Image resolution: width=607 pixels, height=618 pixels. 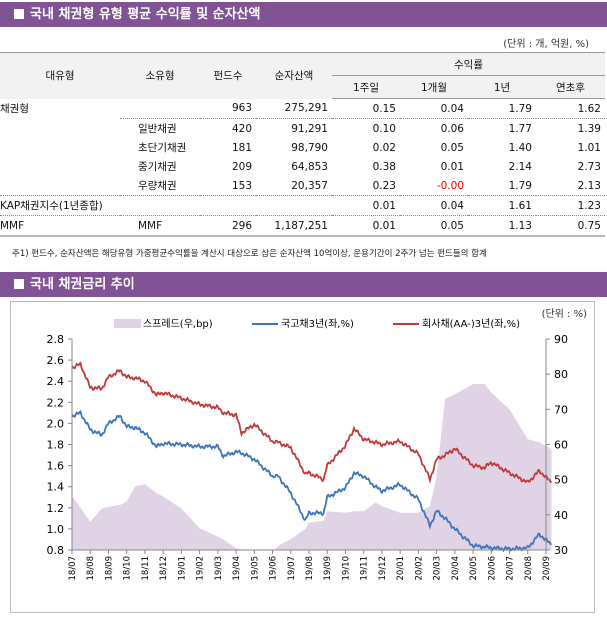 What do you see at coordinates (561, 409) in the screenshot?
I see `y-right-tick-label: 70` at bounding box center [561, 409].